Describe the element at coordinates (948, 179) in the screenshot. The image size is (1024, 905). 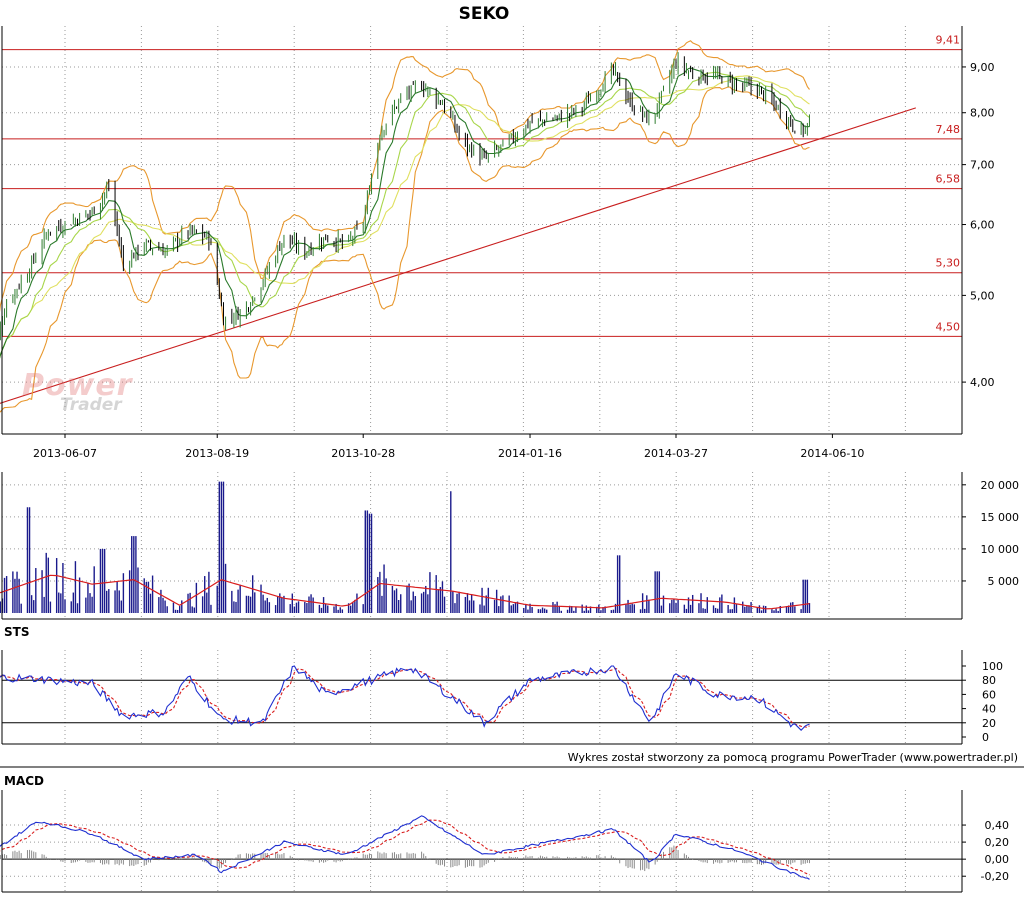
I see `level-label: 6,58` at that location.